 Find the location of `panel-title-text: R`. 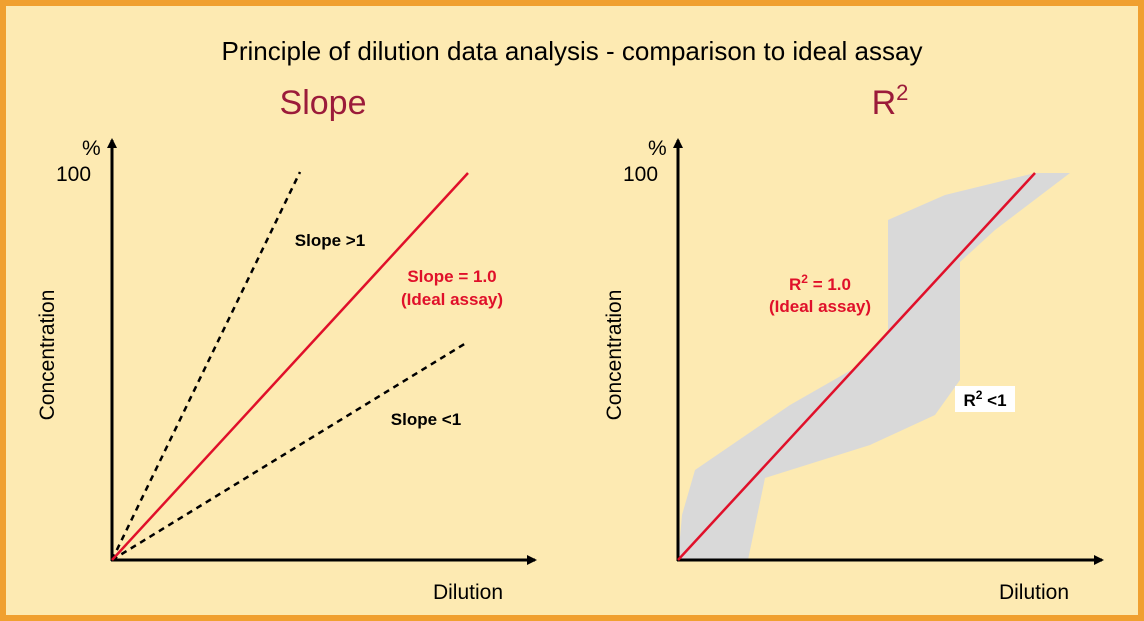

panel-title-text: R is located at coordinates (884, 103).